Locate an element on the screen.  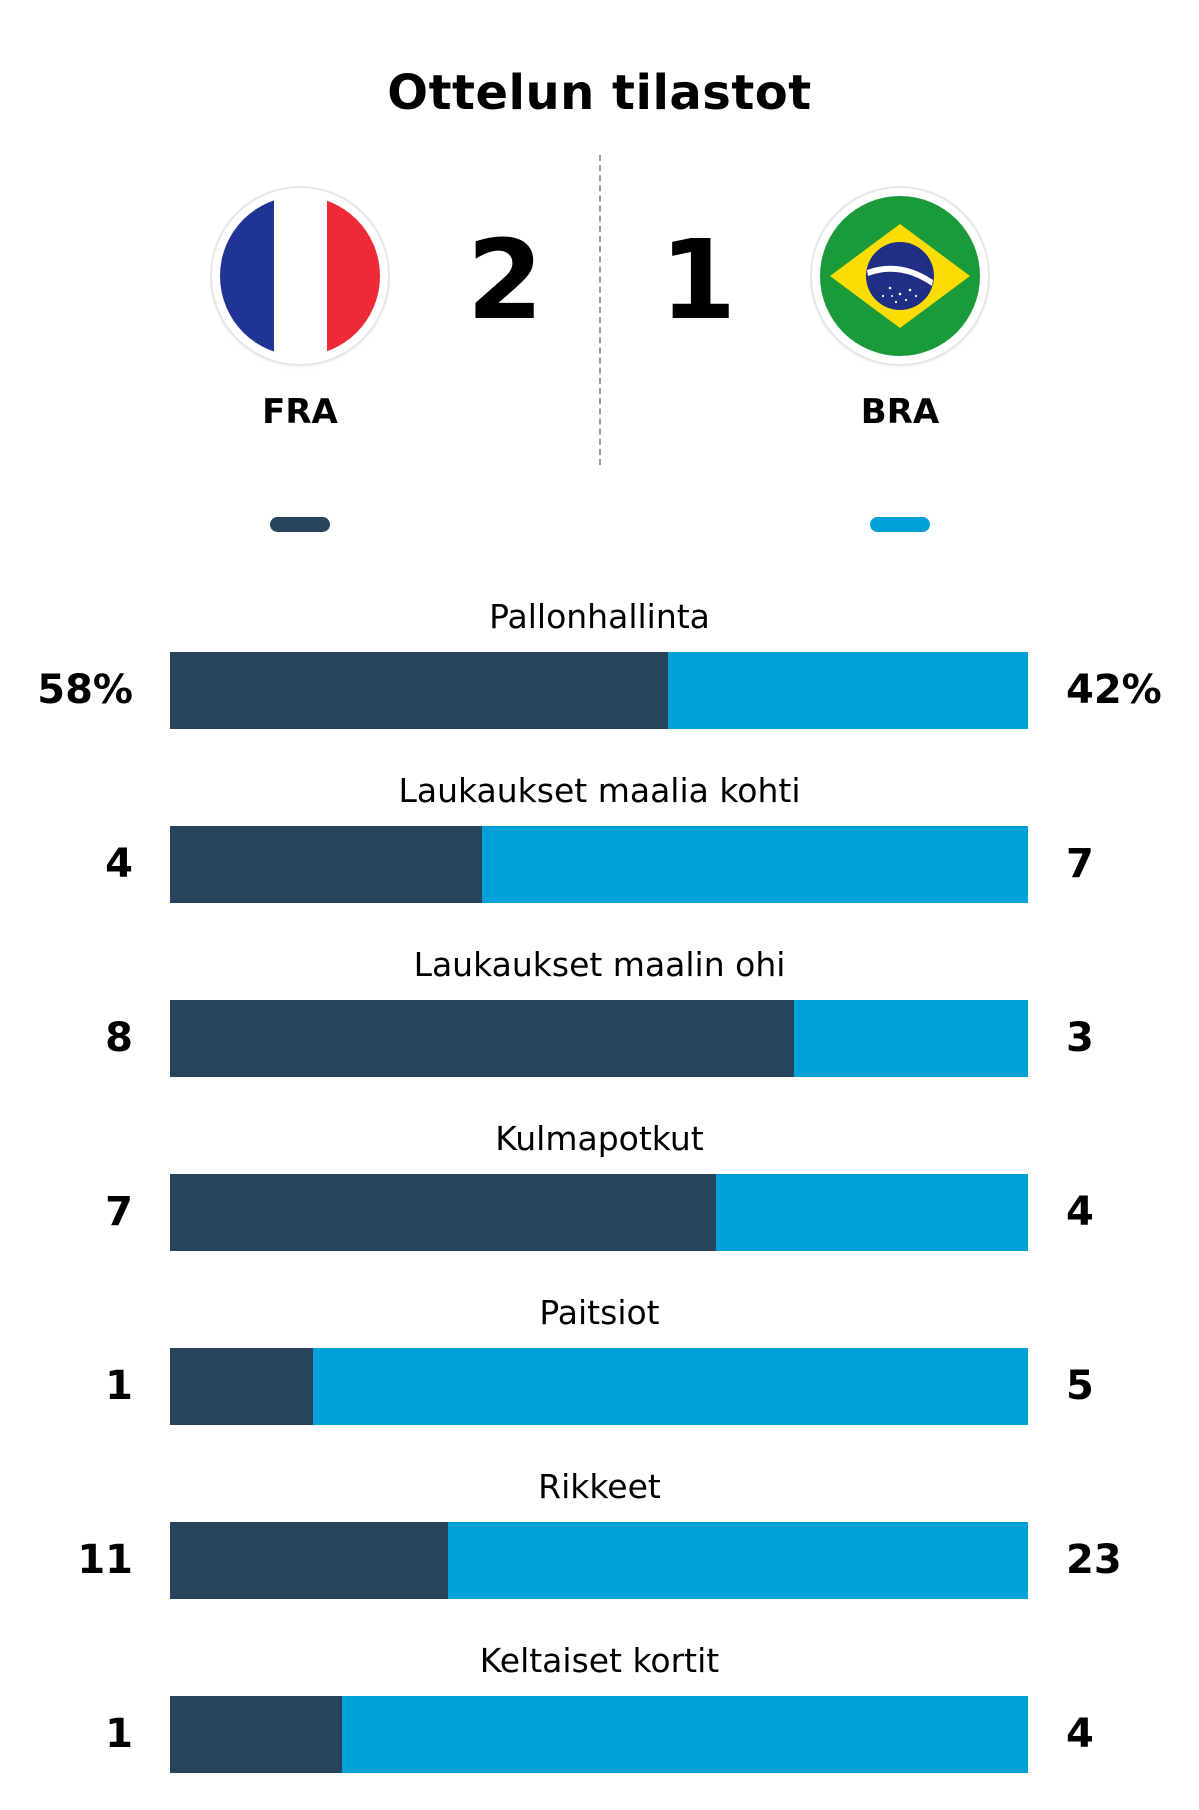
stat-row: Laukaukset maalin ohi 8 3 is located at coordinates (599, 1027).